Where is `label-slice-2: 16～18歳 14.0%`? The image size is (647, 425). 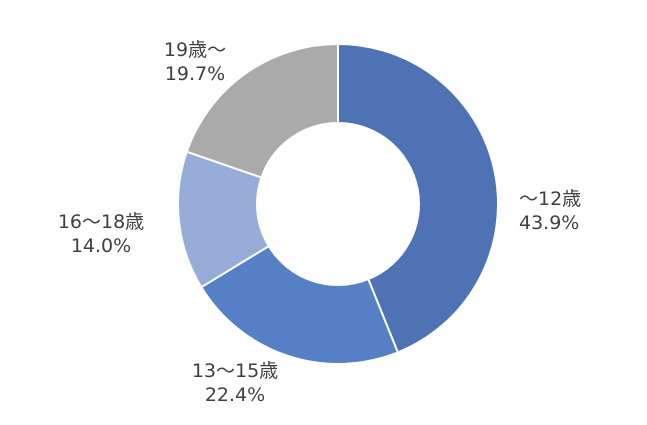 label-slice-2: 16～18歳 14.0% is located at coordinates (101, 234).